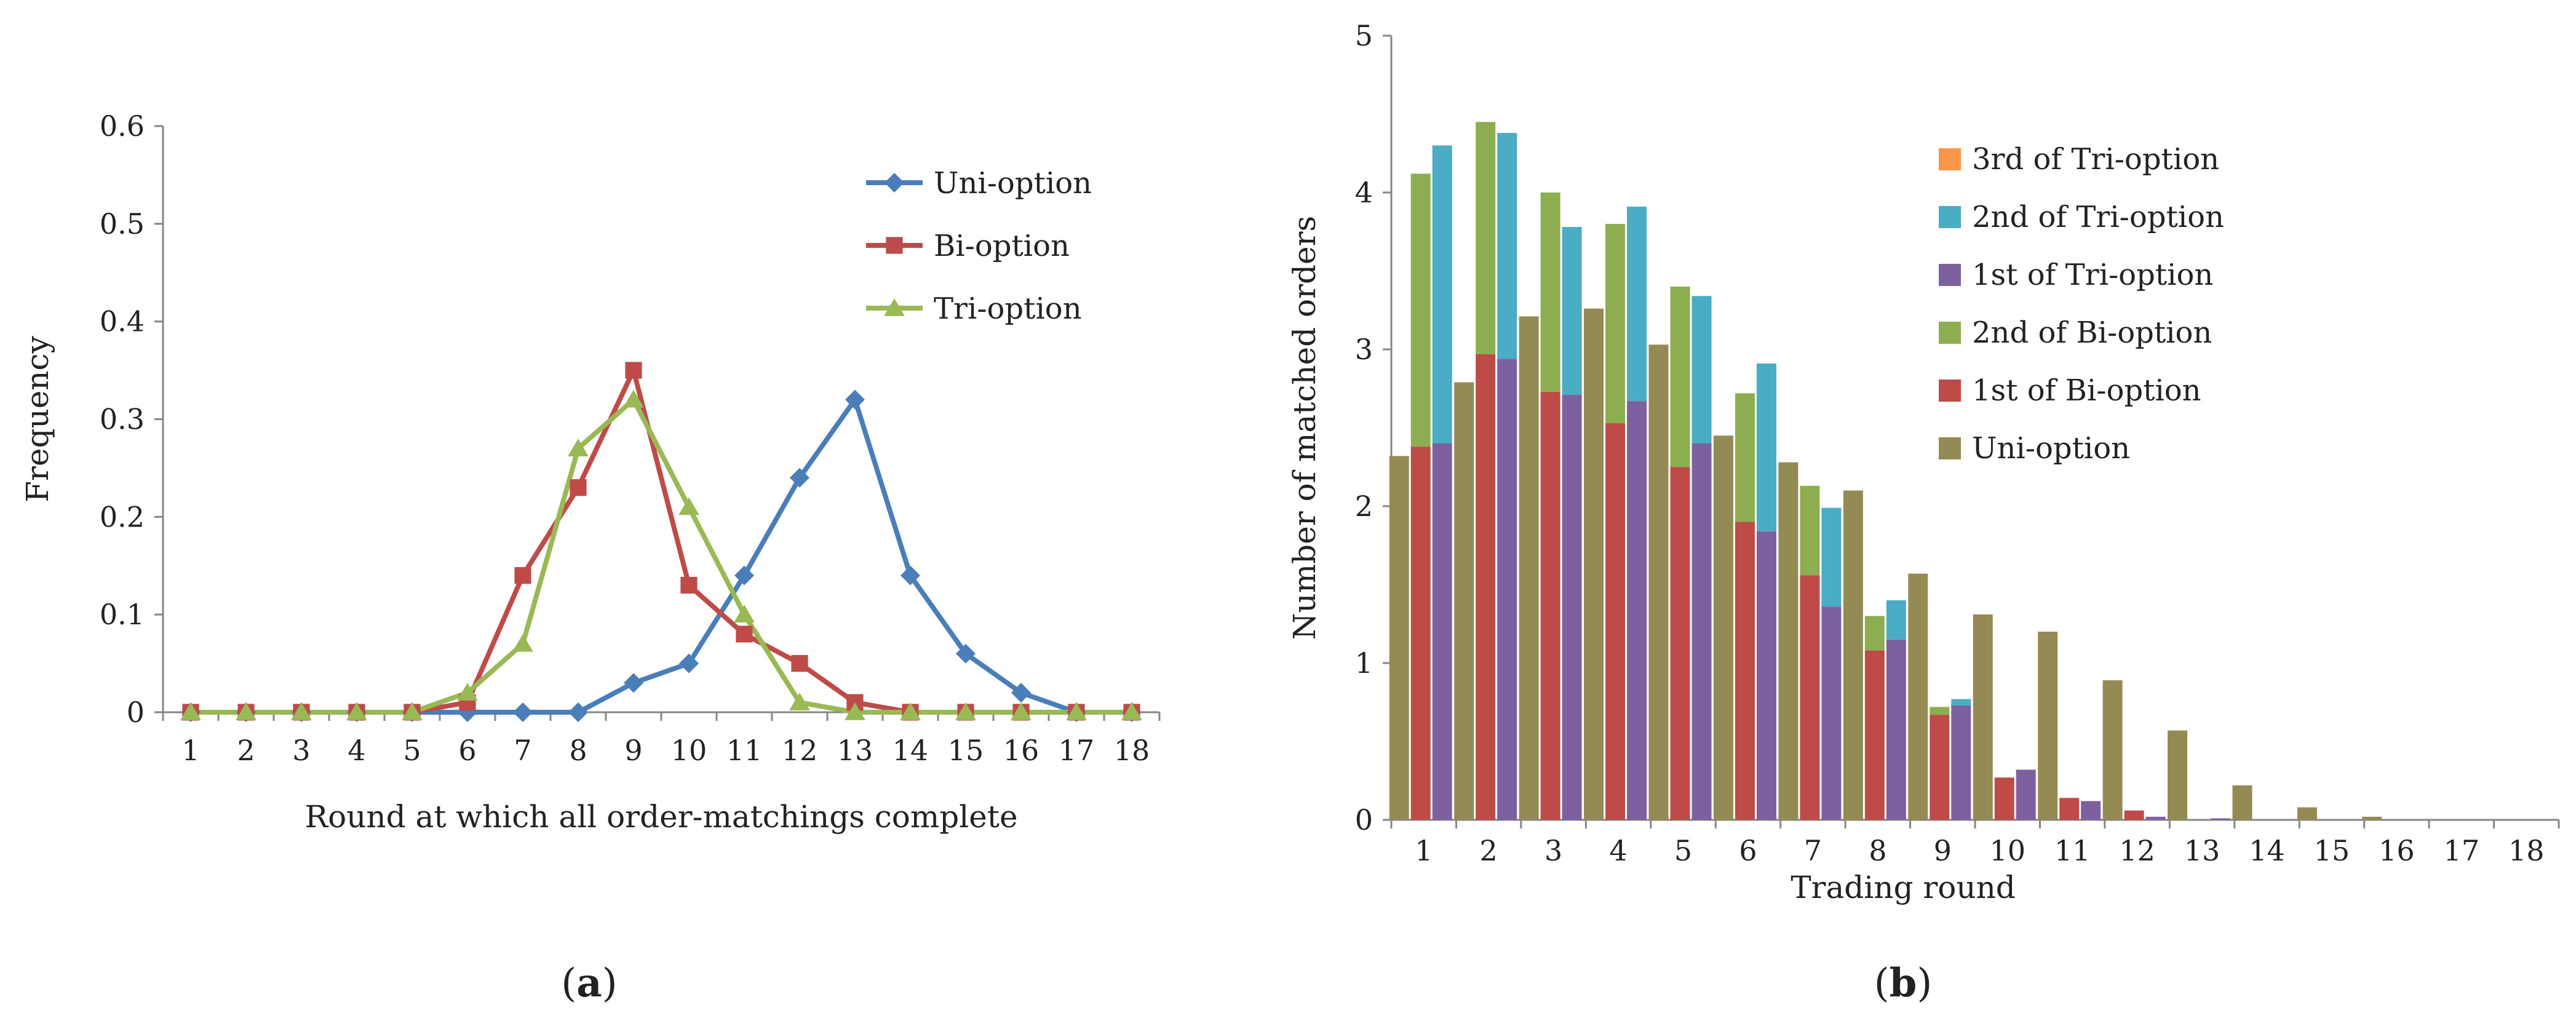  Describe the element at coordinates (1132, 750) in the screenshot. I see `x-tick-label-a: 18` at that location.